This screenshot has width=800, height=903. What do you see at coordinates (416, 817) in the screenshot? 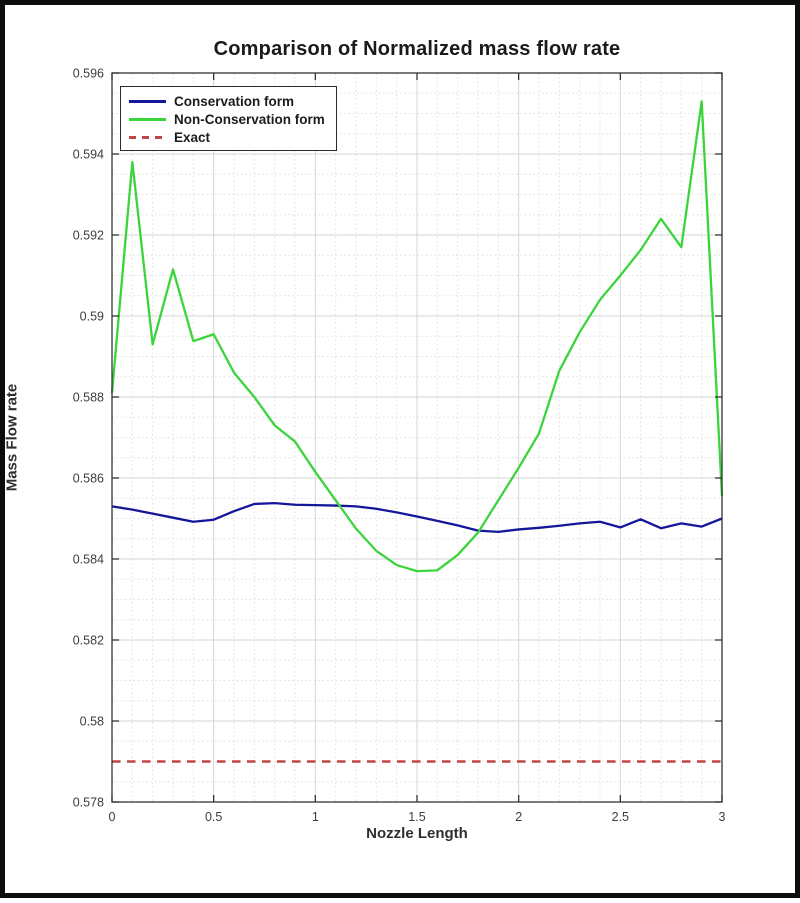
I see `x-tick-label: 1.5` at bounding box center [416, 817].